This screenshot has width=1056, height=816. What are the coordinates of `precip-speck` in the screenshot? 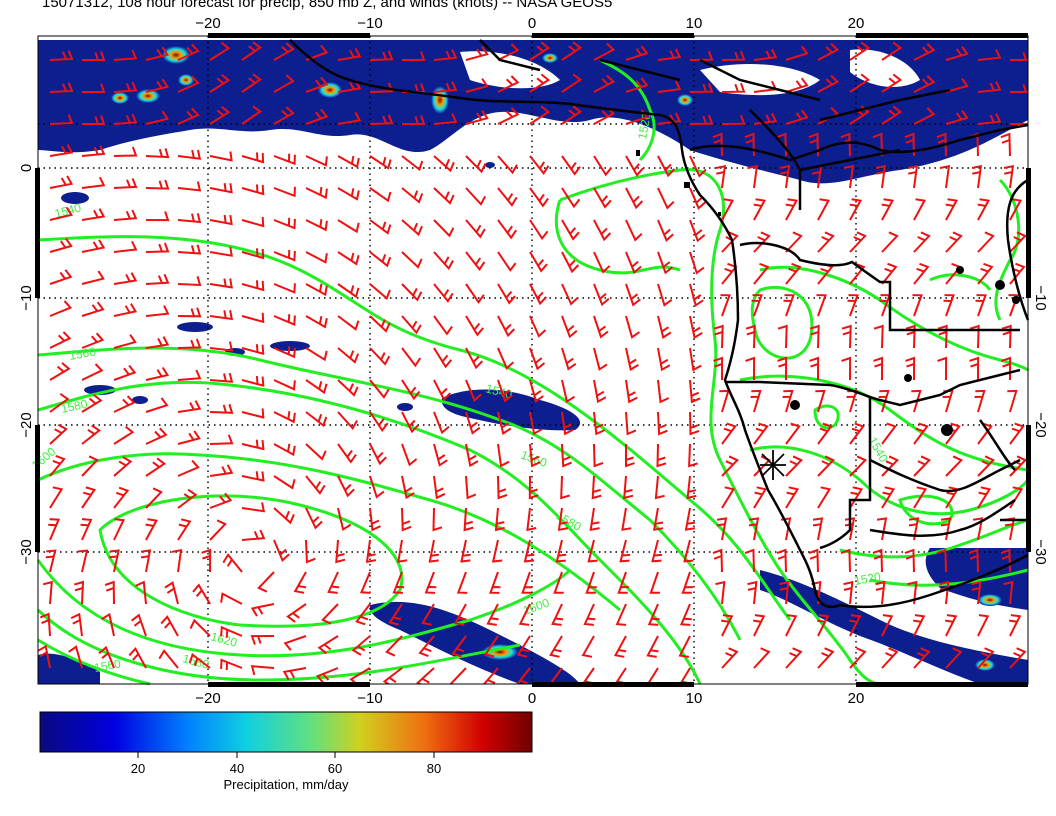 It's located at (195, 327).